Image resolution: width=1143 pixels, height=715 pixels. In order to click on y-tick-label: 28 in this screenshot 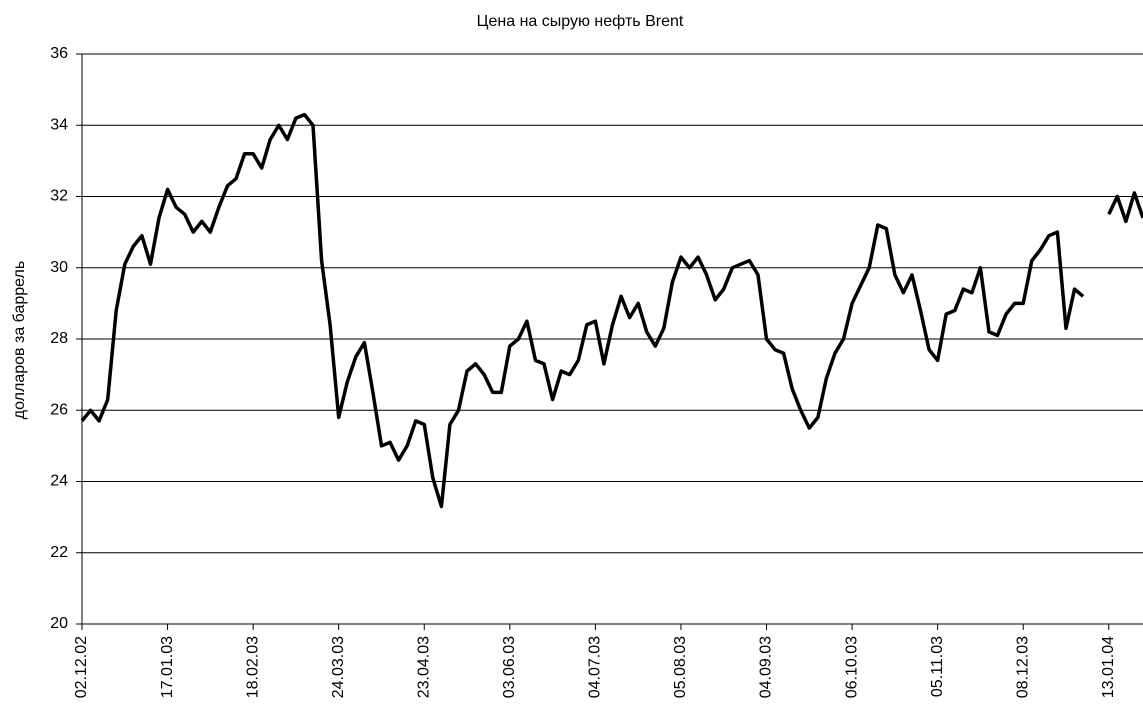, I will do `click(59, 338)`.